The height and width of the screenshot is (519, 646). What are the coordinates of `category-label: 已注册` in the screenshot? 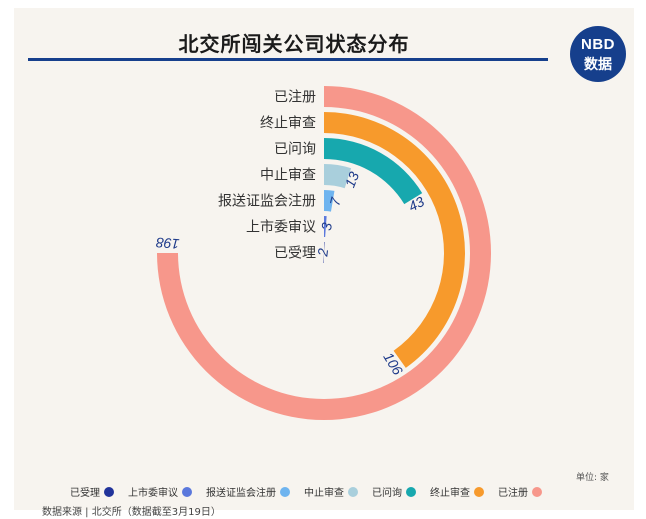 It's located at (295, 98).